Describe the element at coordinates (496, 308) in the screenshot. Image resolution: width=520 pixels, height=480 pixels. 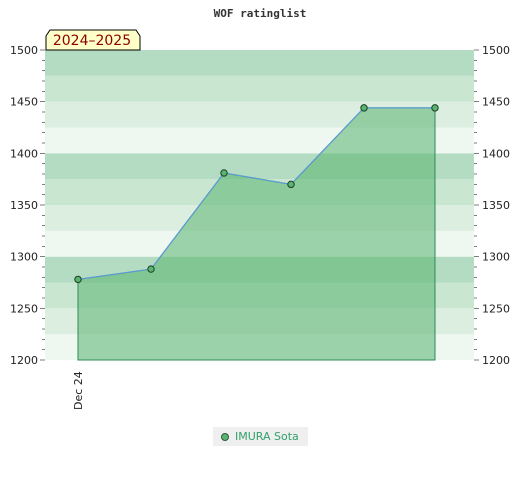
I see `y-tick-label-right: 1250` at that location.